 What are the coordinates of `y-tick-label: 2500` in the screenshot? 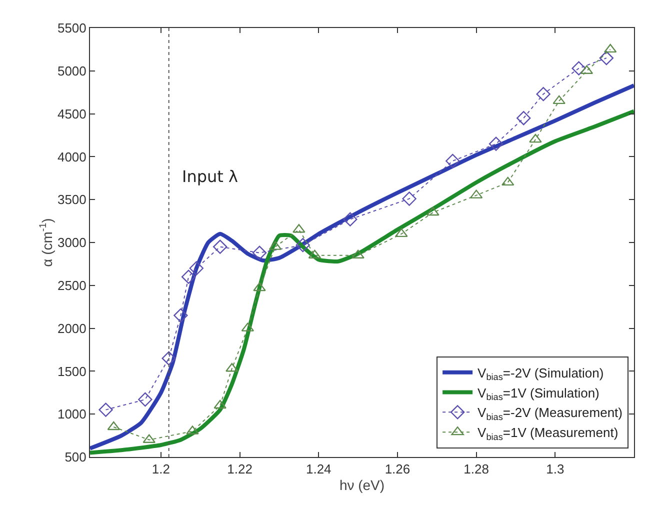 It's located at (71, 285).